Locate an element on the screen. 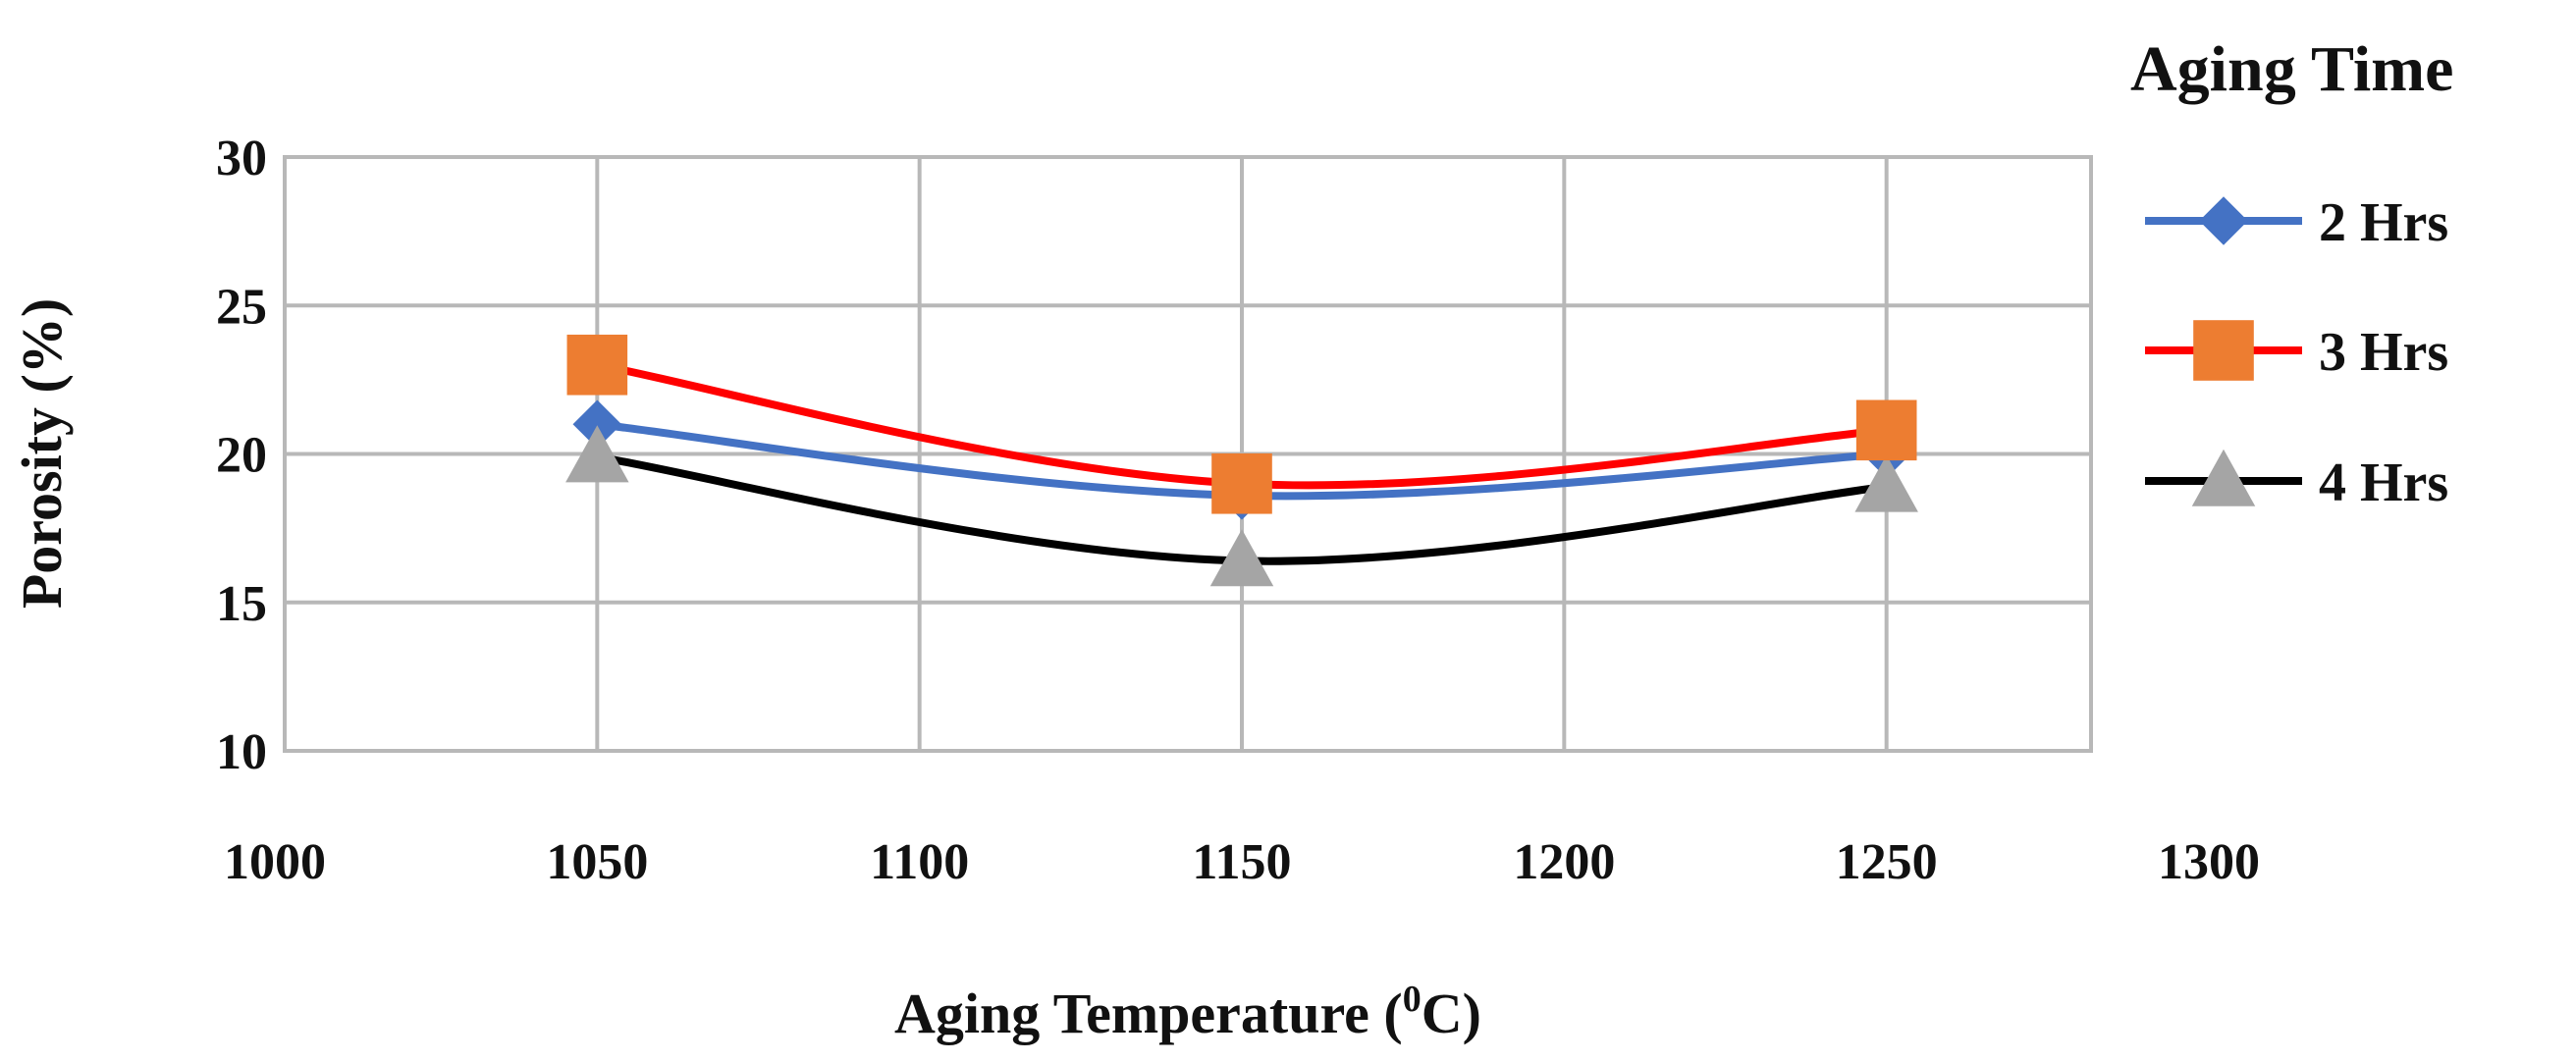 Image resolution: width=2576 pixels, height=1062 pixels. y-tick-label-20: 20 is located at coordinates (241, 456).